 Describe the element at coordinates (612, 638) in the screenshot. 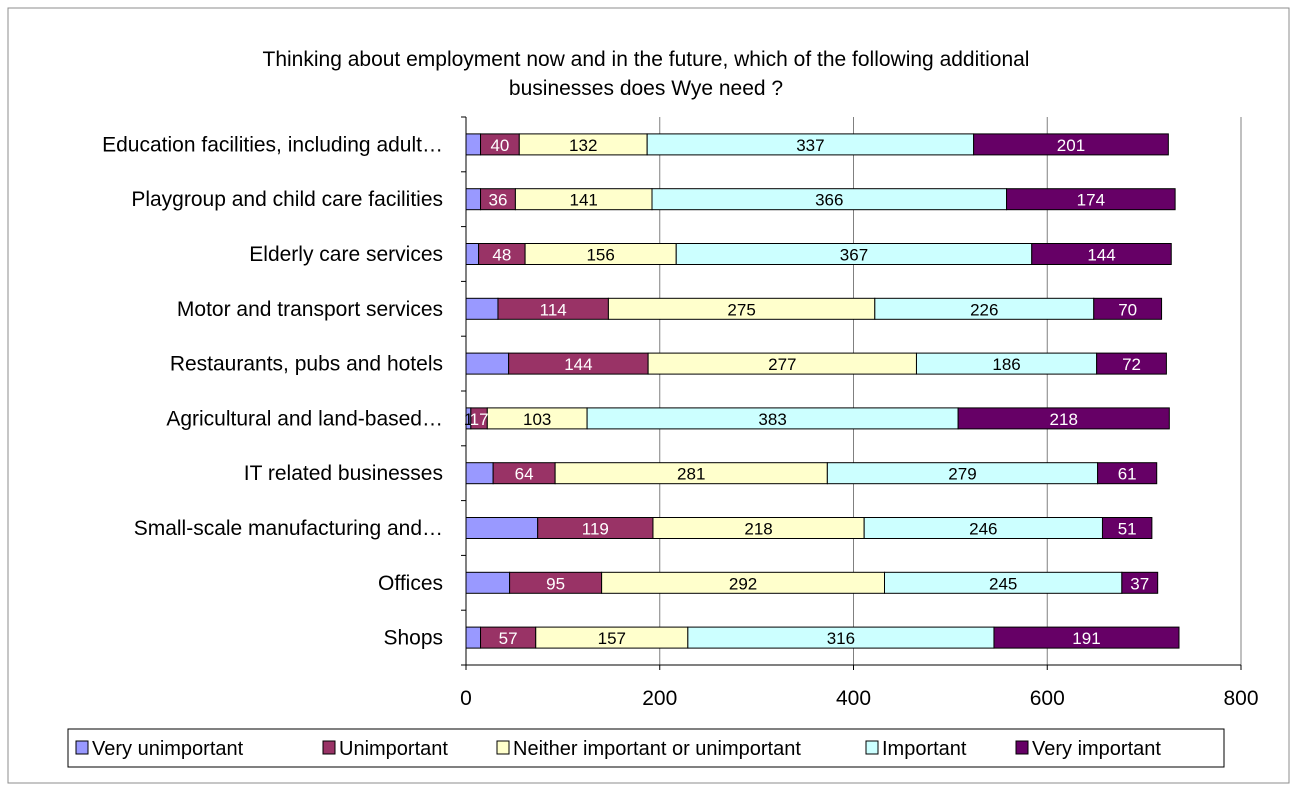

I see `data-label: 157` at that location.